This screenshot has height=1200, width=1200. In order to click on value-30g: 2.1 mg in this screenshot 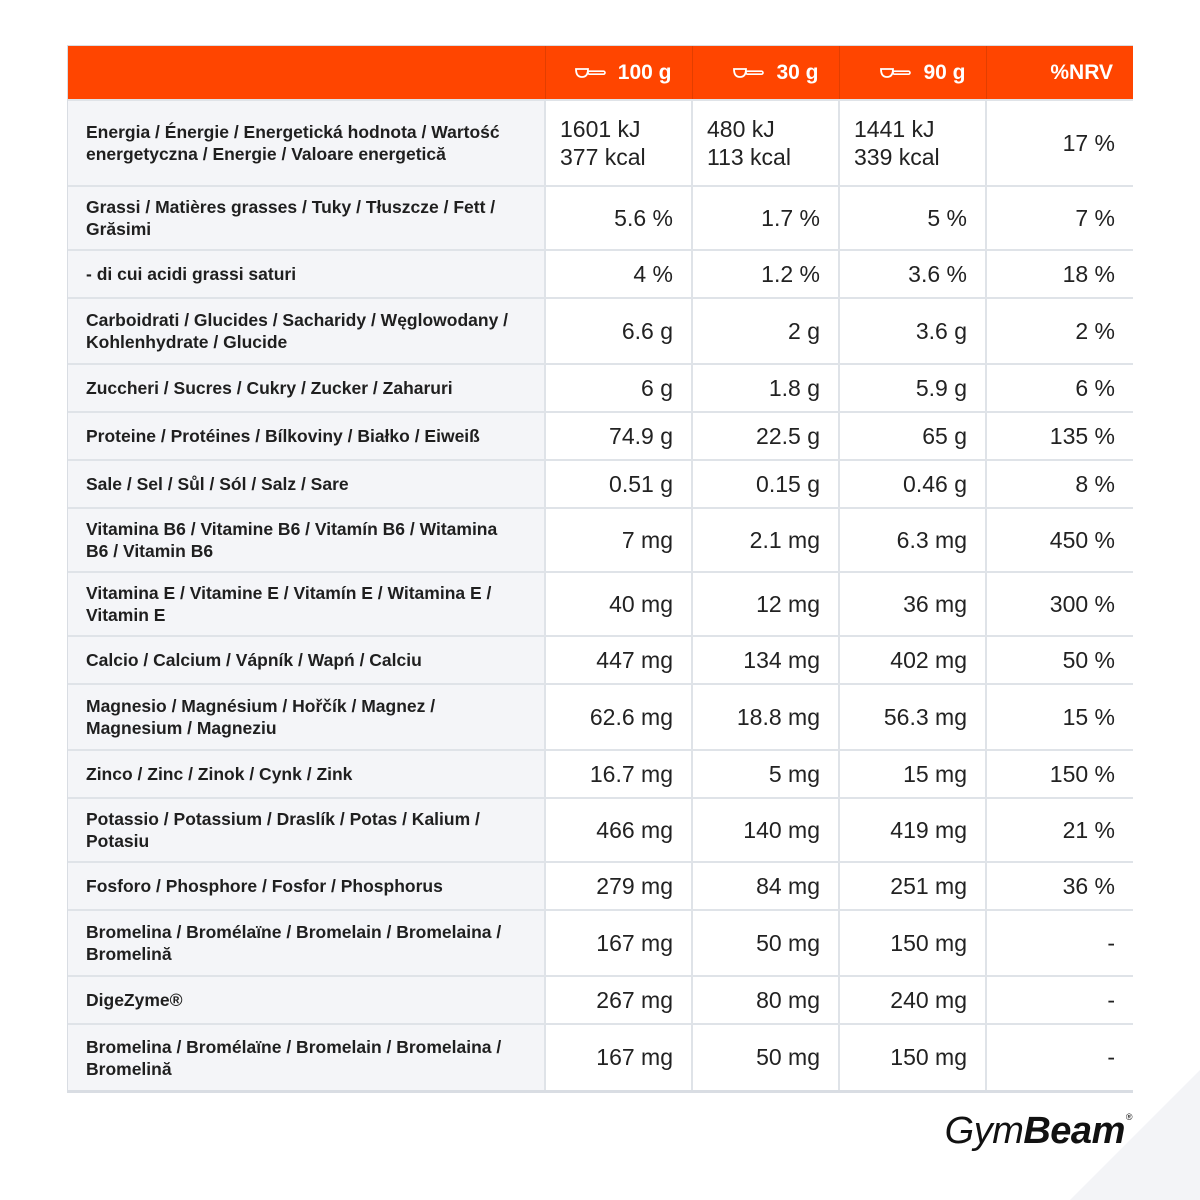, I will do `click(765, 539)`.